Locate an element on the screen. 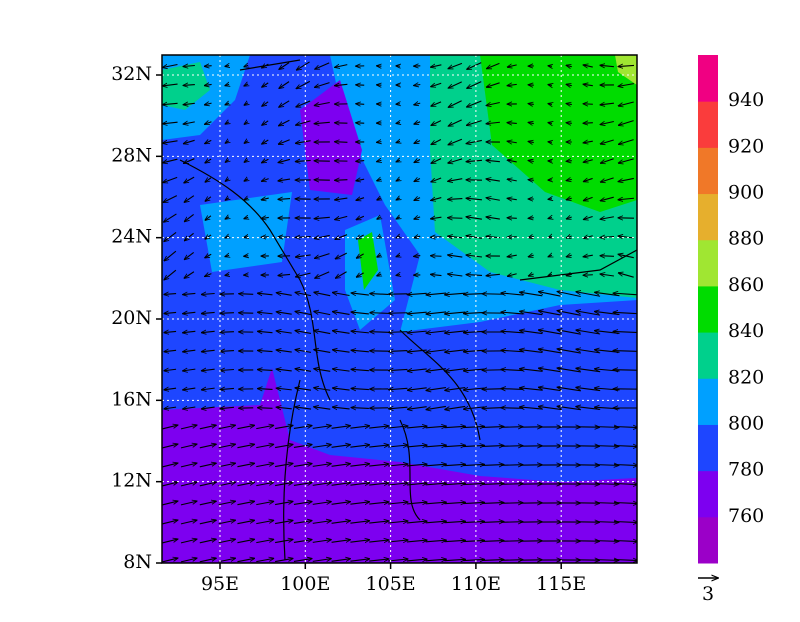 This screenshot has height=622, width=800. field-region is located at coordinates (246, 232).